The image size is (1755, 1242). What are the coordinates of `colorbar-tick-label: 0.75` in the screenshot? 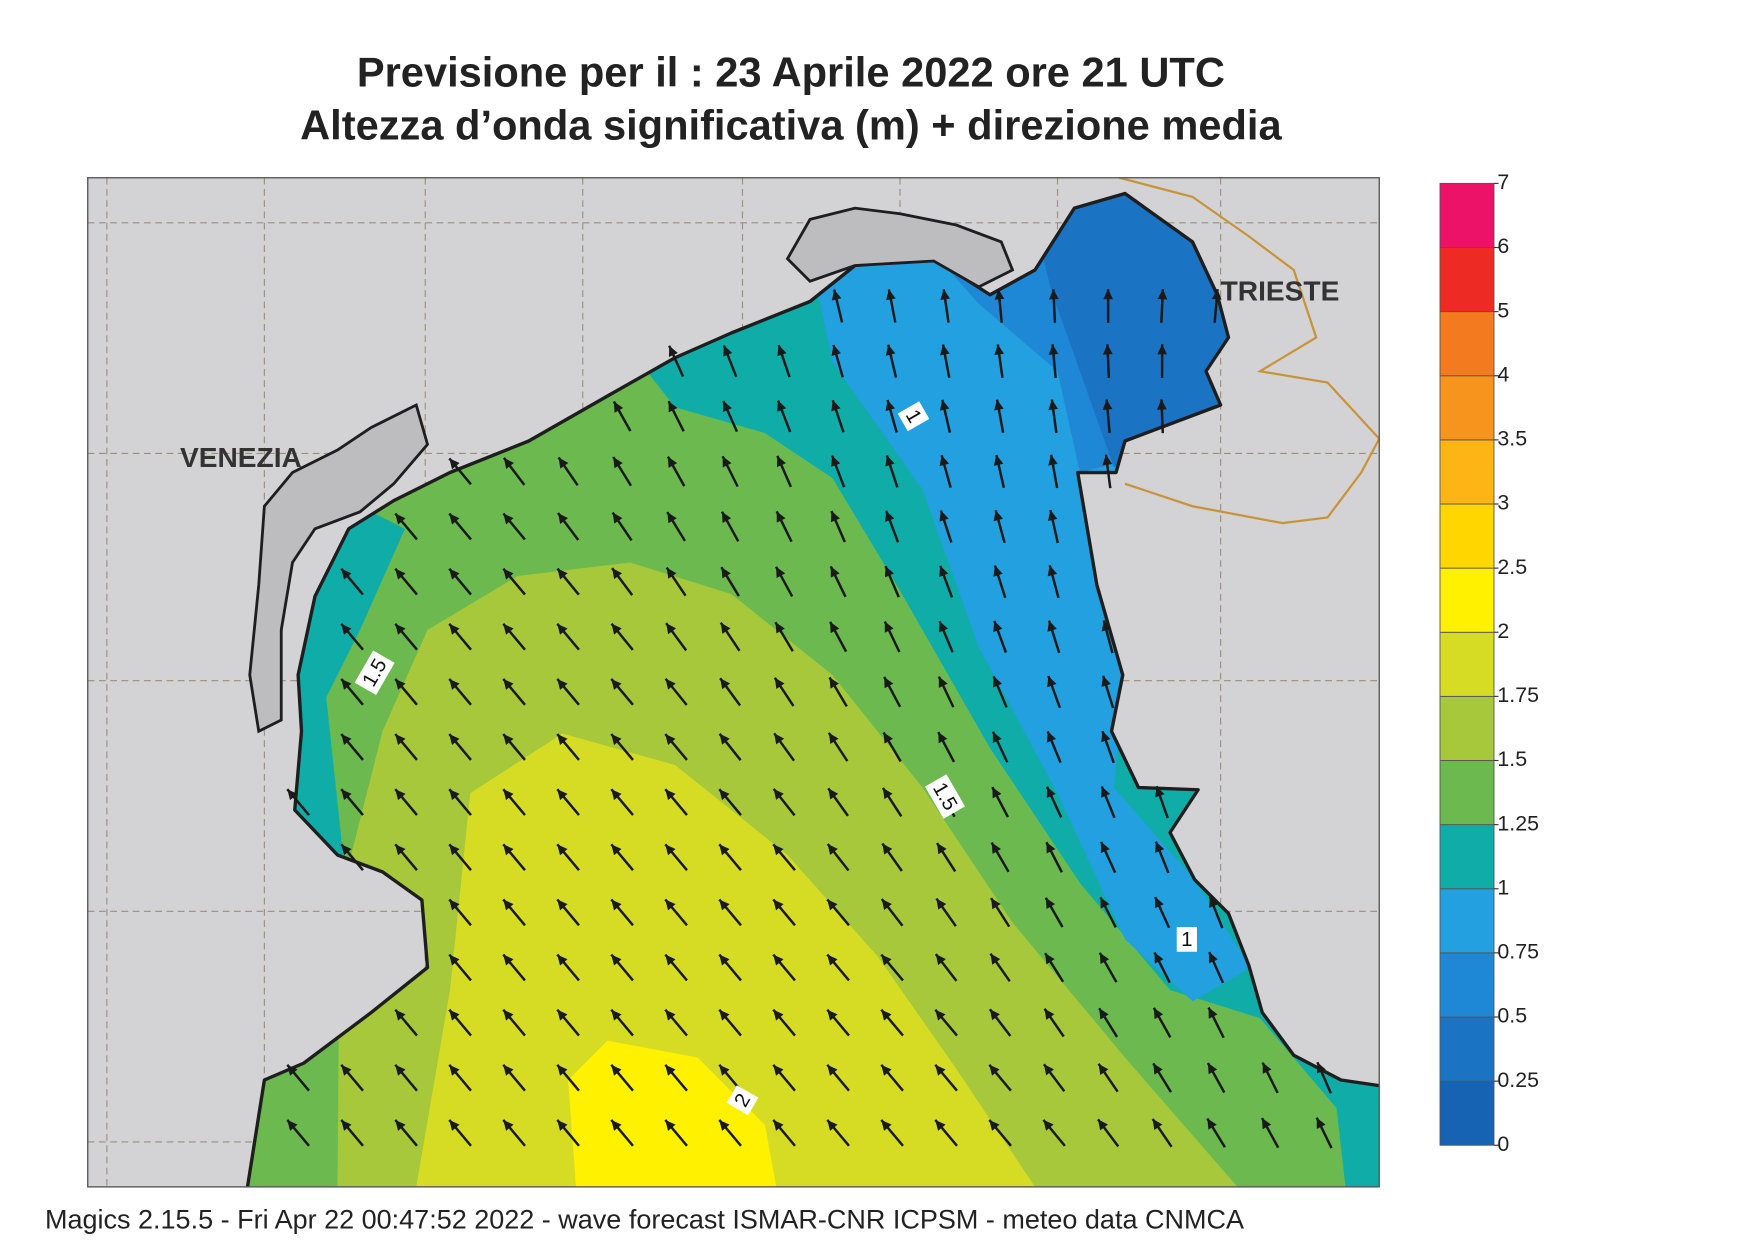 It's located at (1518, 952).